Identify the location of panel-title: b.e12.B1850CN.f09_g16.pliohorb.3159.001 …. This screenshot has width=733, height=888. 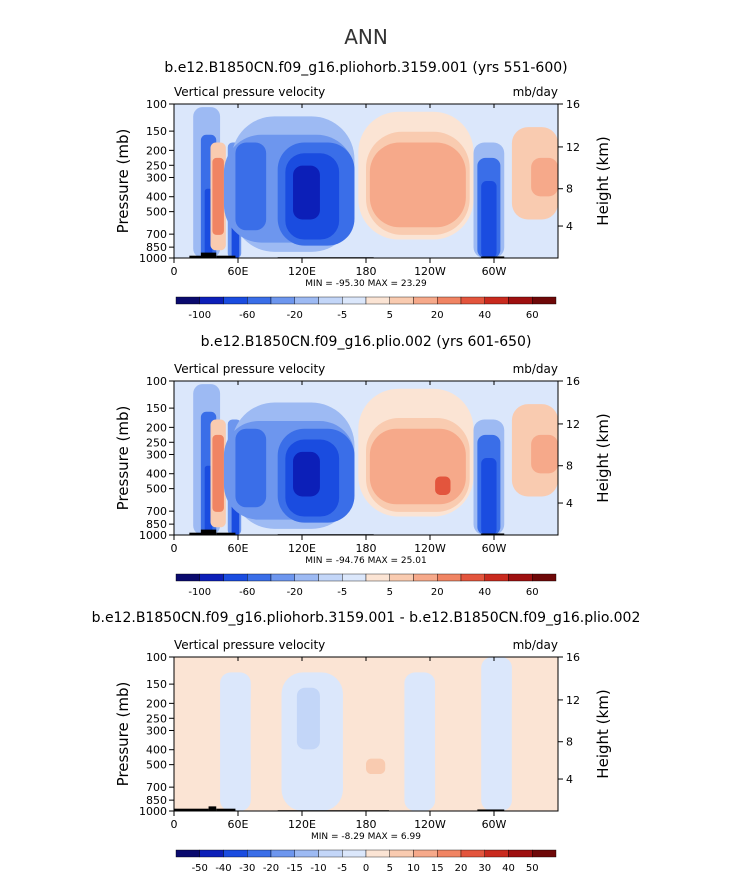
(365, 68).